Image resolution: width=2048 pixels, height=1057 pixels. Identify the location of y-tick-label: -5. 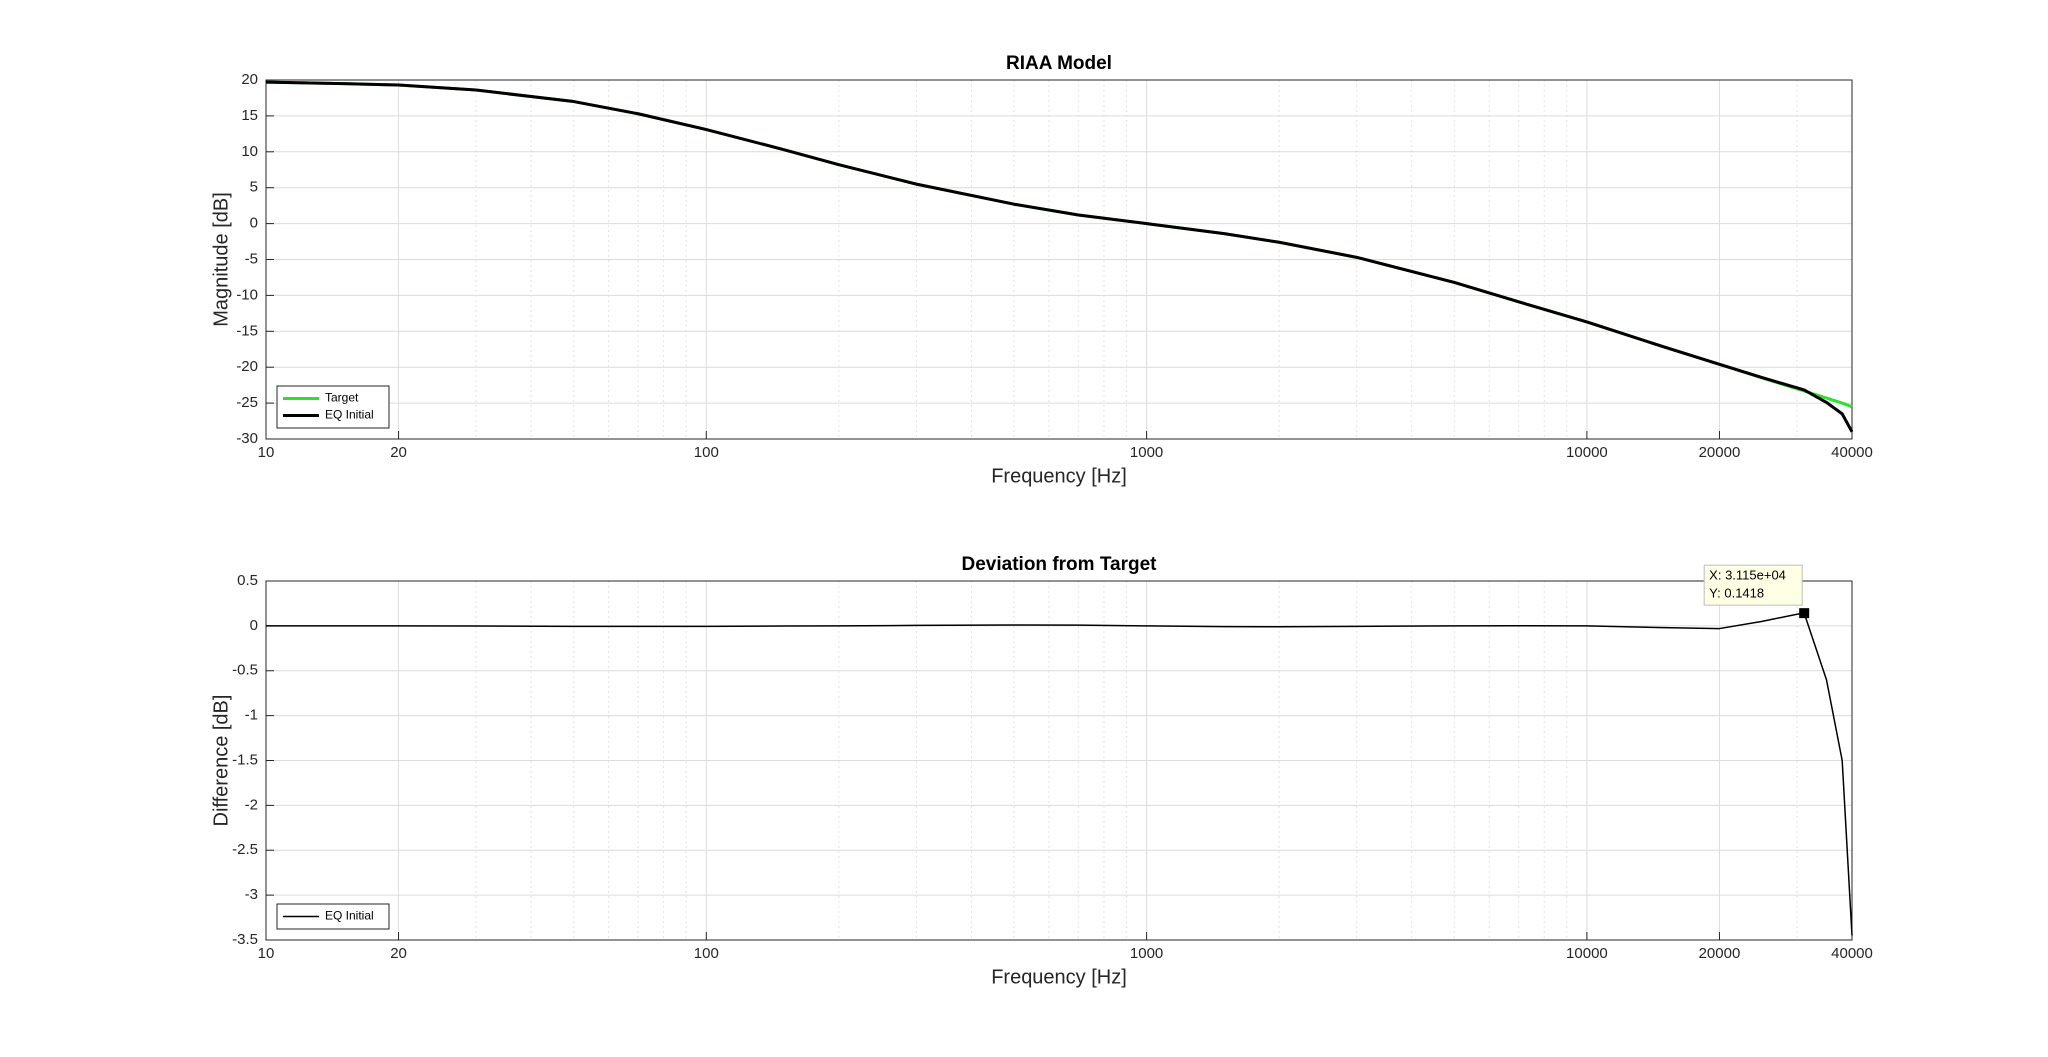
(251, 258).